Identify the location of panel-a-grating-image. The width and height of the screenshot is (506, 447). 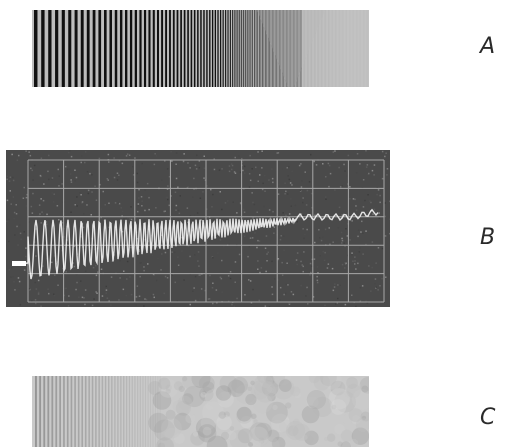
(200, 48).